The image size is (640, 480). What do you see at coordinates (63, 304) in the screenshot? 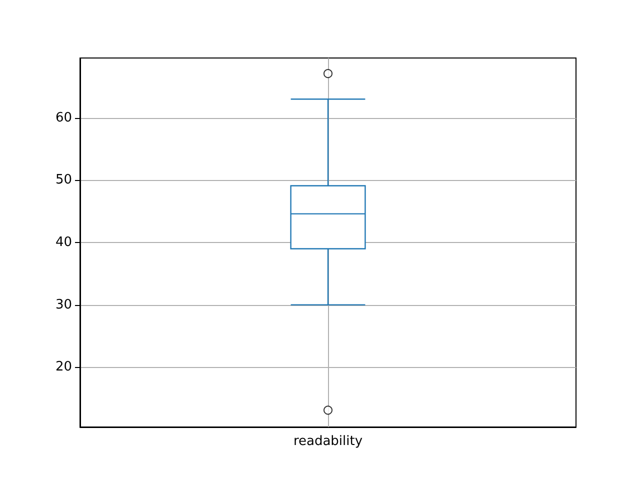
I see `y-tick-label: 30` at bounding box center [63, 304].